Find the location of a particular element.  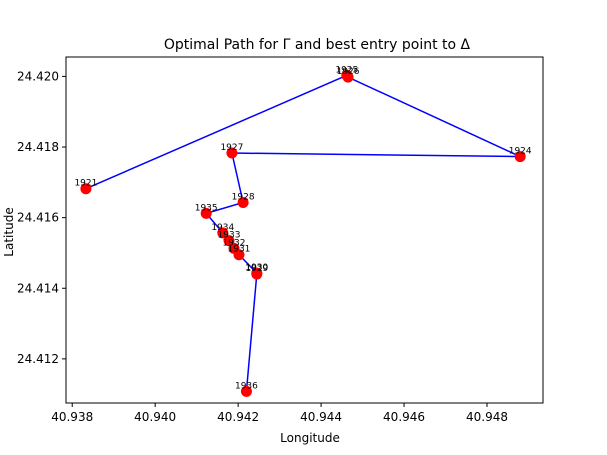

x-tick-label: 40.948 is located at coordinates (487, 417).